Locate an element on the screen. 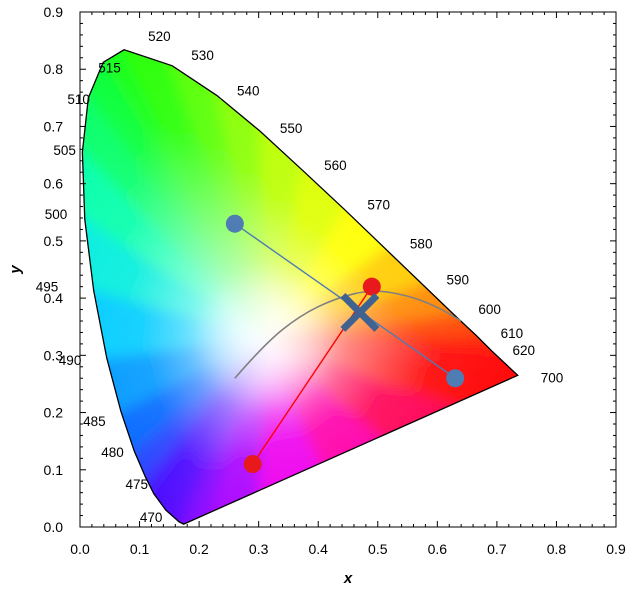 The image size is (634, 591). y-tick-label: 0.8 is located at coordinates (54, 69).